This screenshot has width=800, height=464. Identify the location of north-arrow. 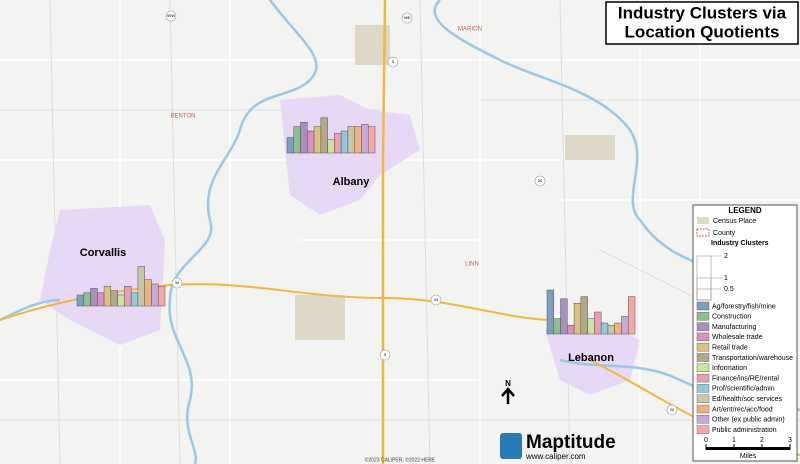
(508, 395).